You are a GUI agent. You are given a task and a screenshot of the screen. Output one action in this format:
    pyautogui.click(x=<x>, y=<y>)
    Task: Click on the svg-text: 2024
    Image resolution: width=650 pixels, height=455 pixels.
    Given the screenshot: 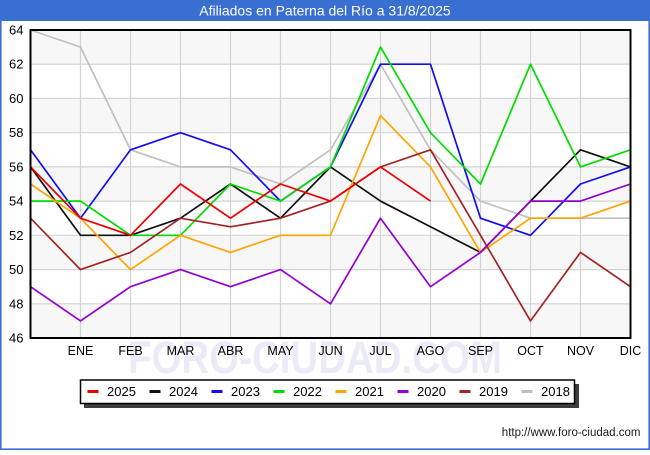 What is the action you would take?
    pyautogui.click(x=183, y=391)
    